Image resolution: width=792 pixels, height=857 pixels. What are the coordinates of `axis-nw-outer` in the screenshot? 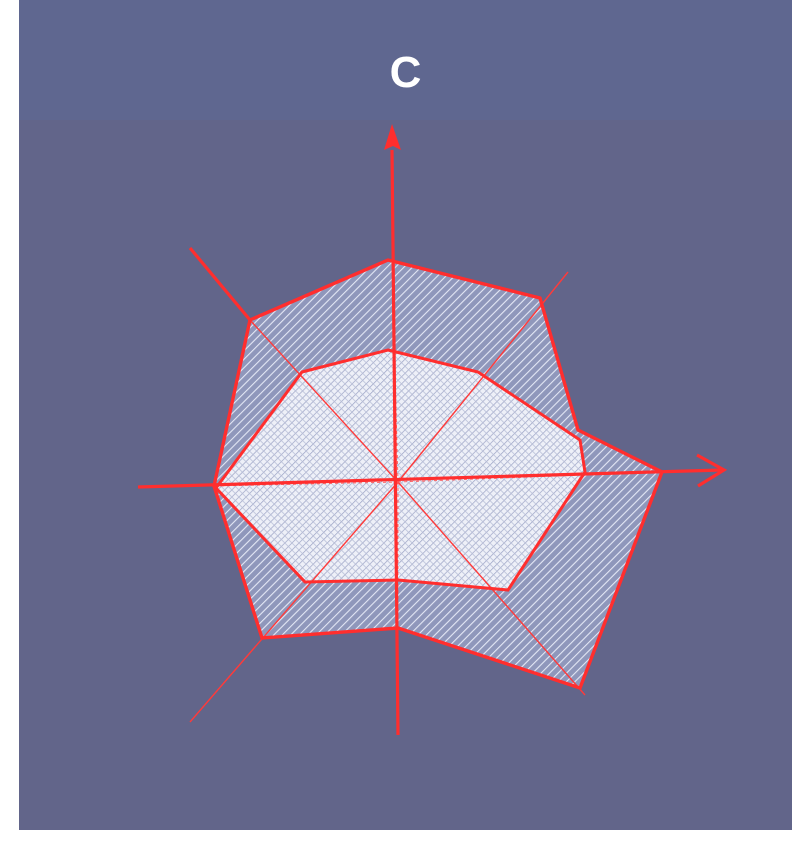 It's located at (220, 284).